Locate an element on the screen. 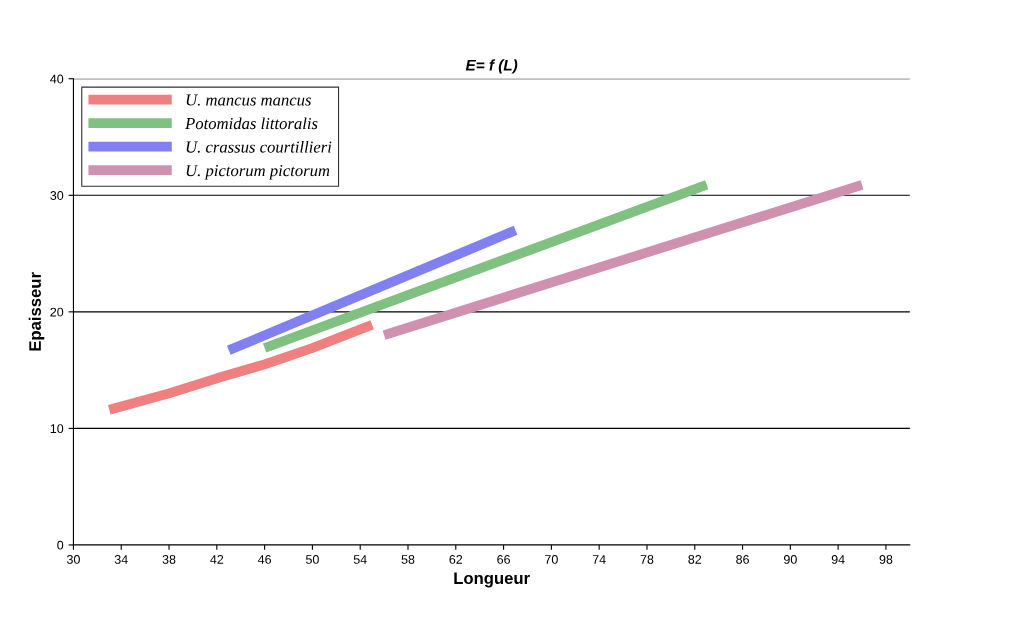  x-tick-label: 62 is located at coordinates (456, 559).